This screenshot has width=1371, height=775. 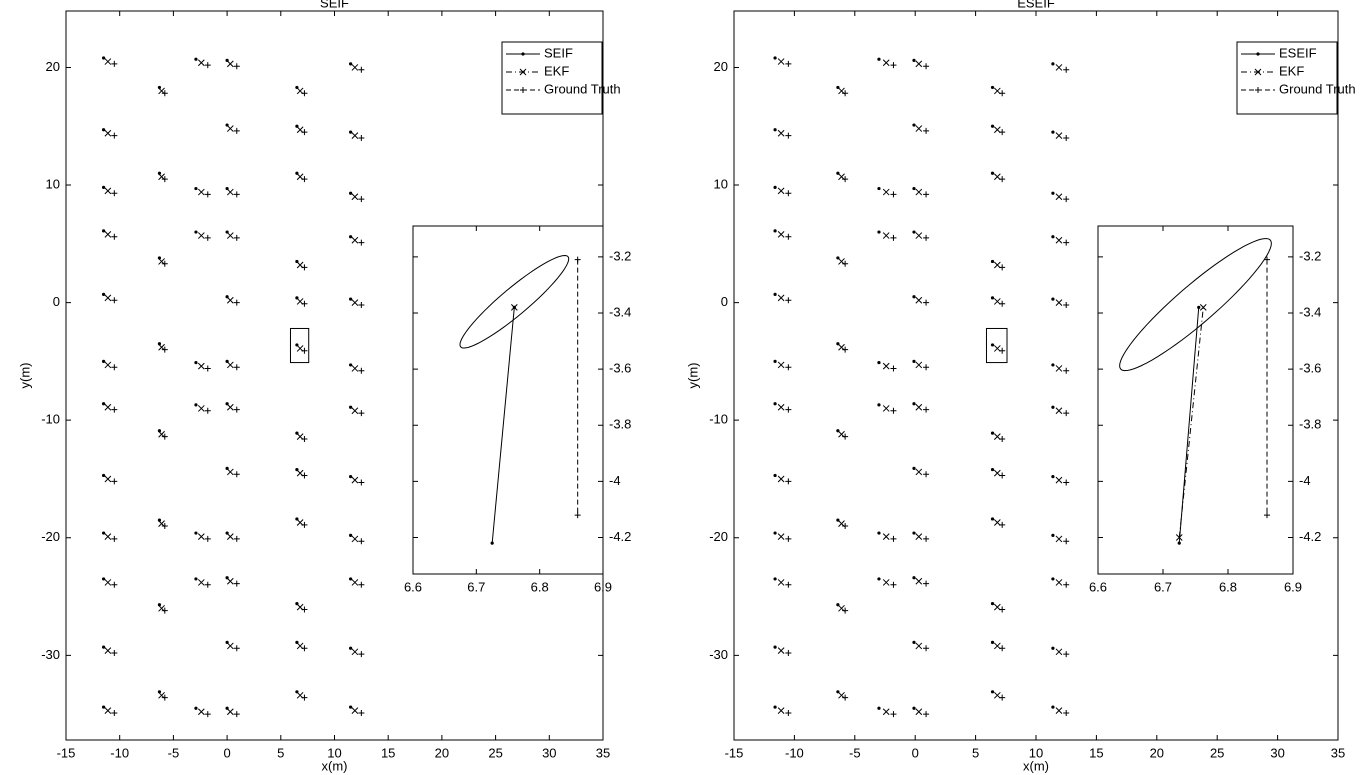 What do you see at coordinates (413, 586) in the screenshot?
I see `x-tick-label: 6.6` at bounding box center [413, 586].